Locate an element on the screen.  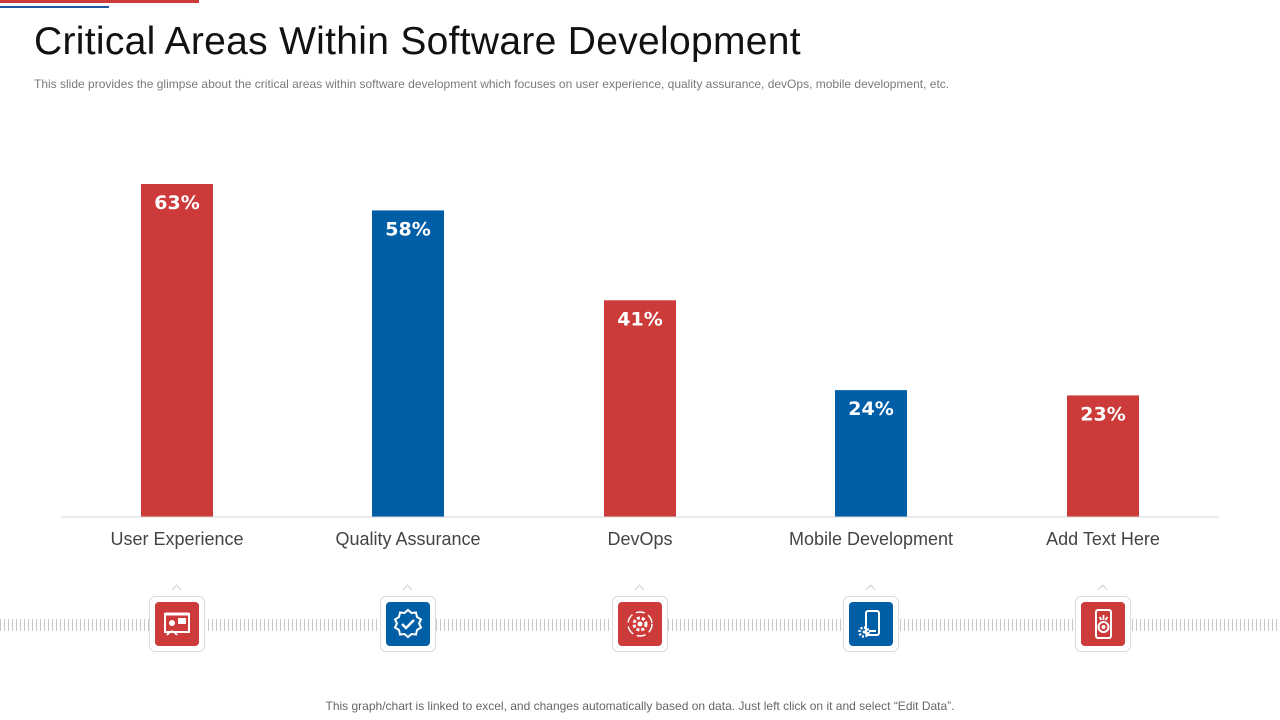
category-label-4: Add Text Here is located at coordinates (1103, 539).